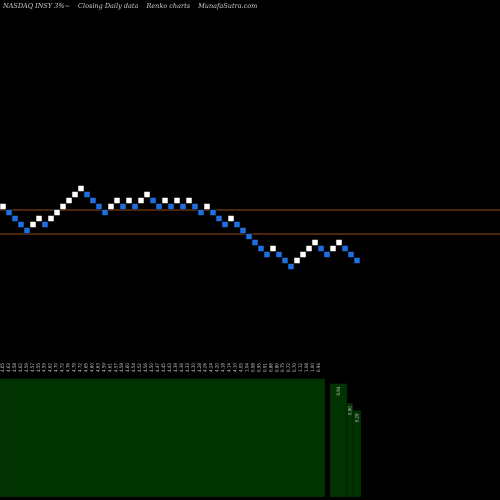  Describe the element at coordinates (108, 6) in the screenshot. I see `chart-kind-label: Closing Daily data` at that location.